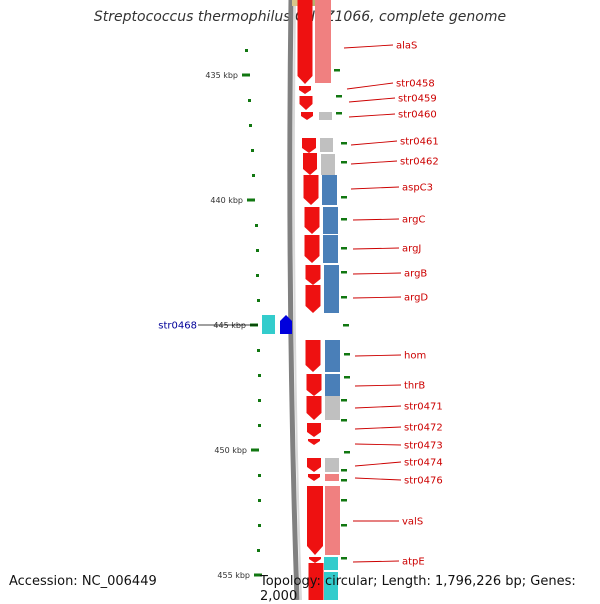  What do you see at coordinates (415, 274) in the screenshot?
I see `gene-label: argB` at bounding box center [415, 274].